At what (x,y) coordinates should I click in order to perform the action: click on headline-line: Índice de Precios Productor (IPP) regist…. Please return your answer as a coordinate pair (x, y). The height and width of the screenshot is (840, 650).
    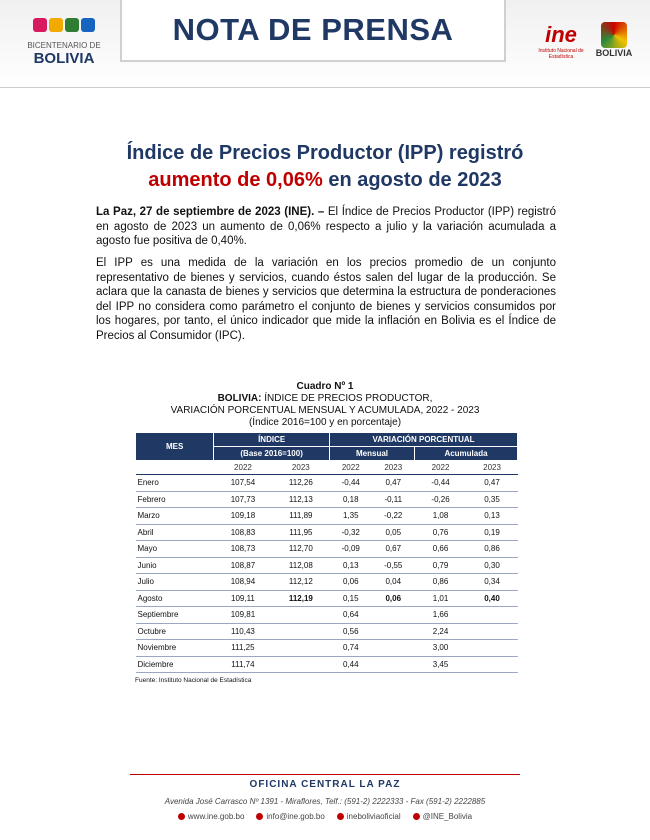
    Looking at the image, I should click on (325, 153).